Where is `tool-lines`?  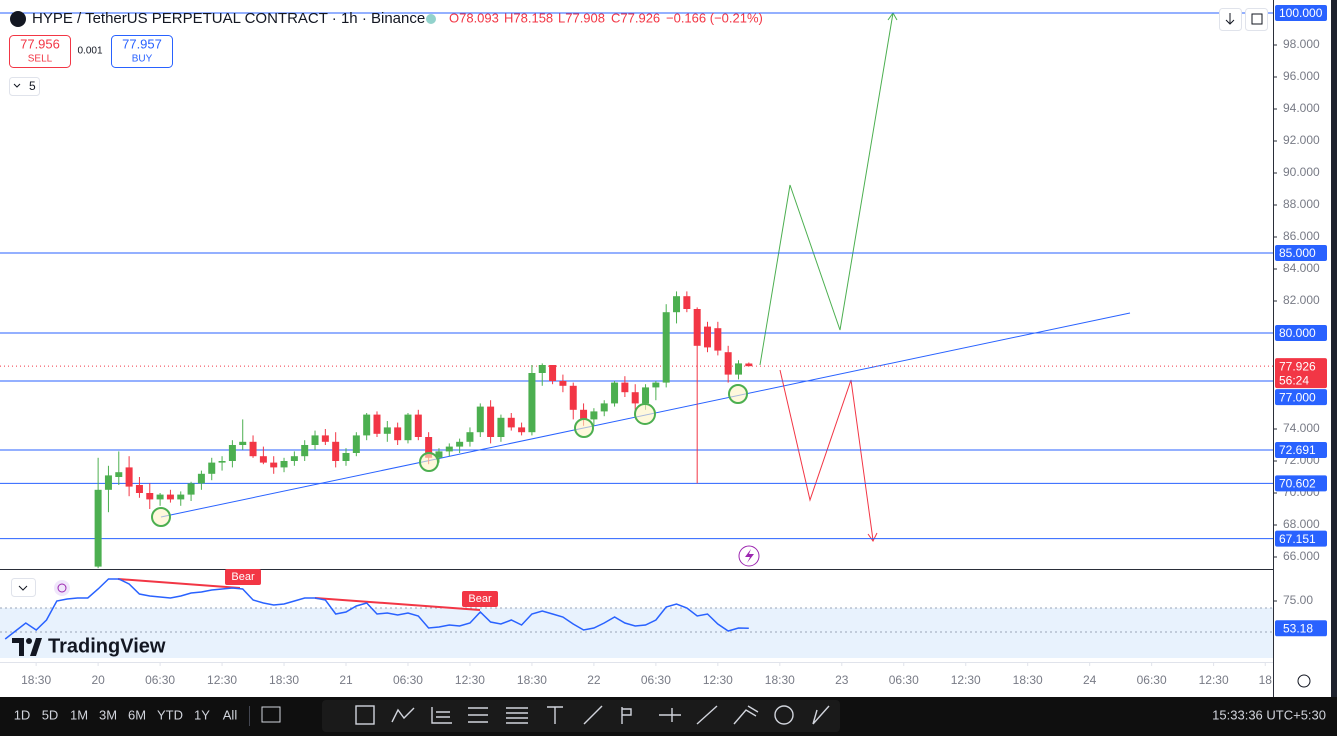 tool-lines is located at coordinates (478, 715).